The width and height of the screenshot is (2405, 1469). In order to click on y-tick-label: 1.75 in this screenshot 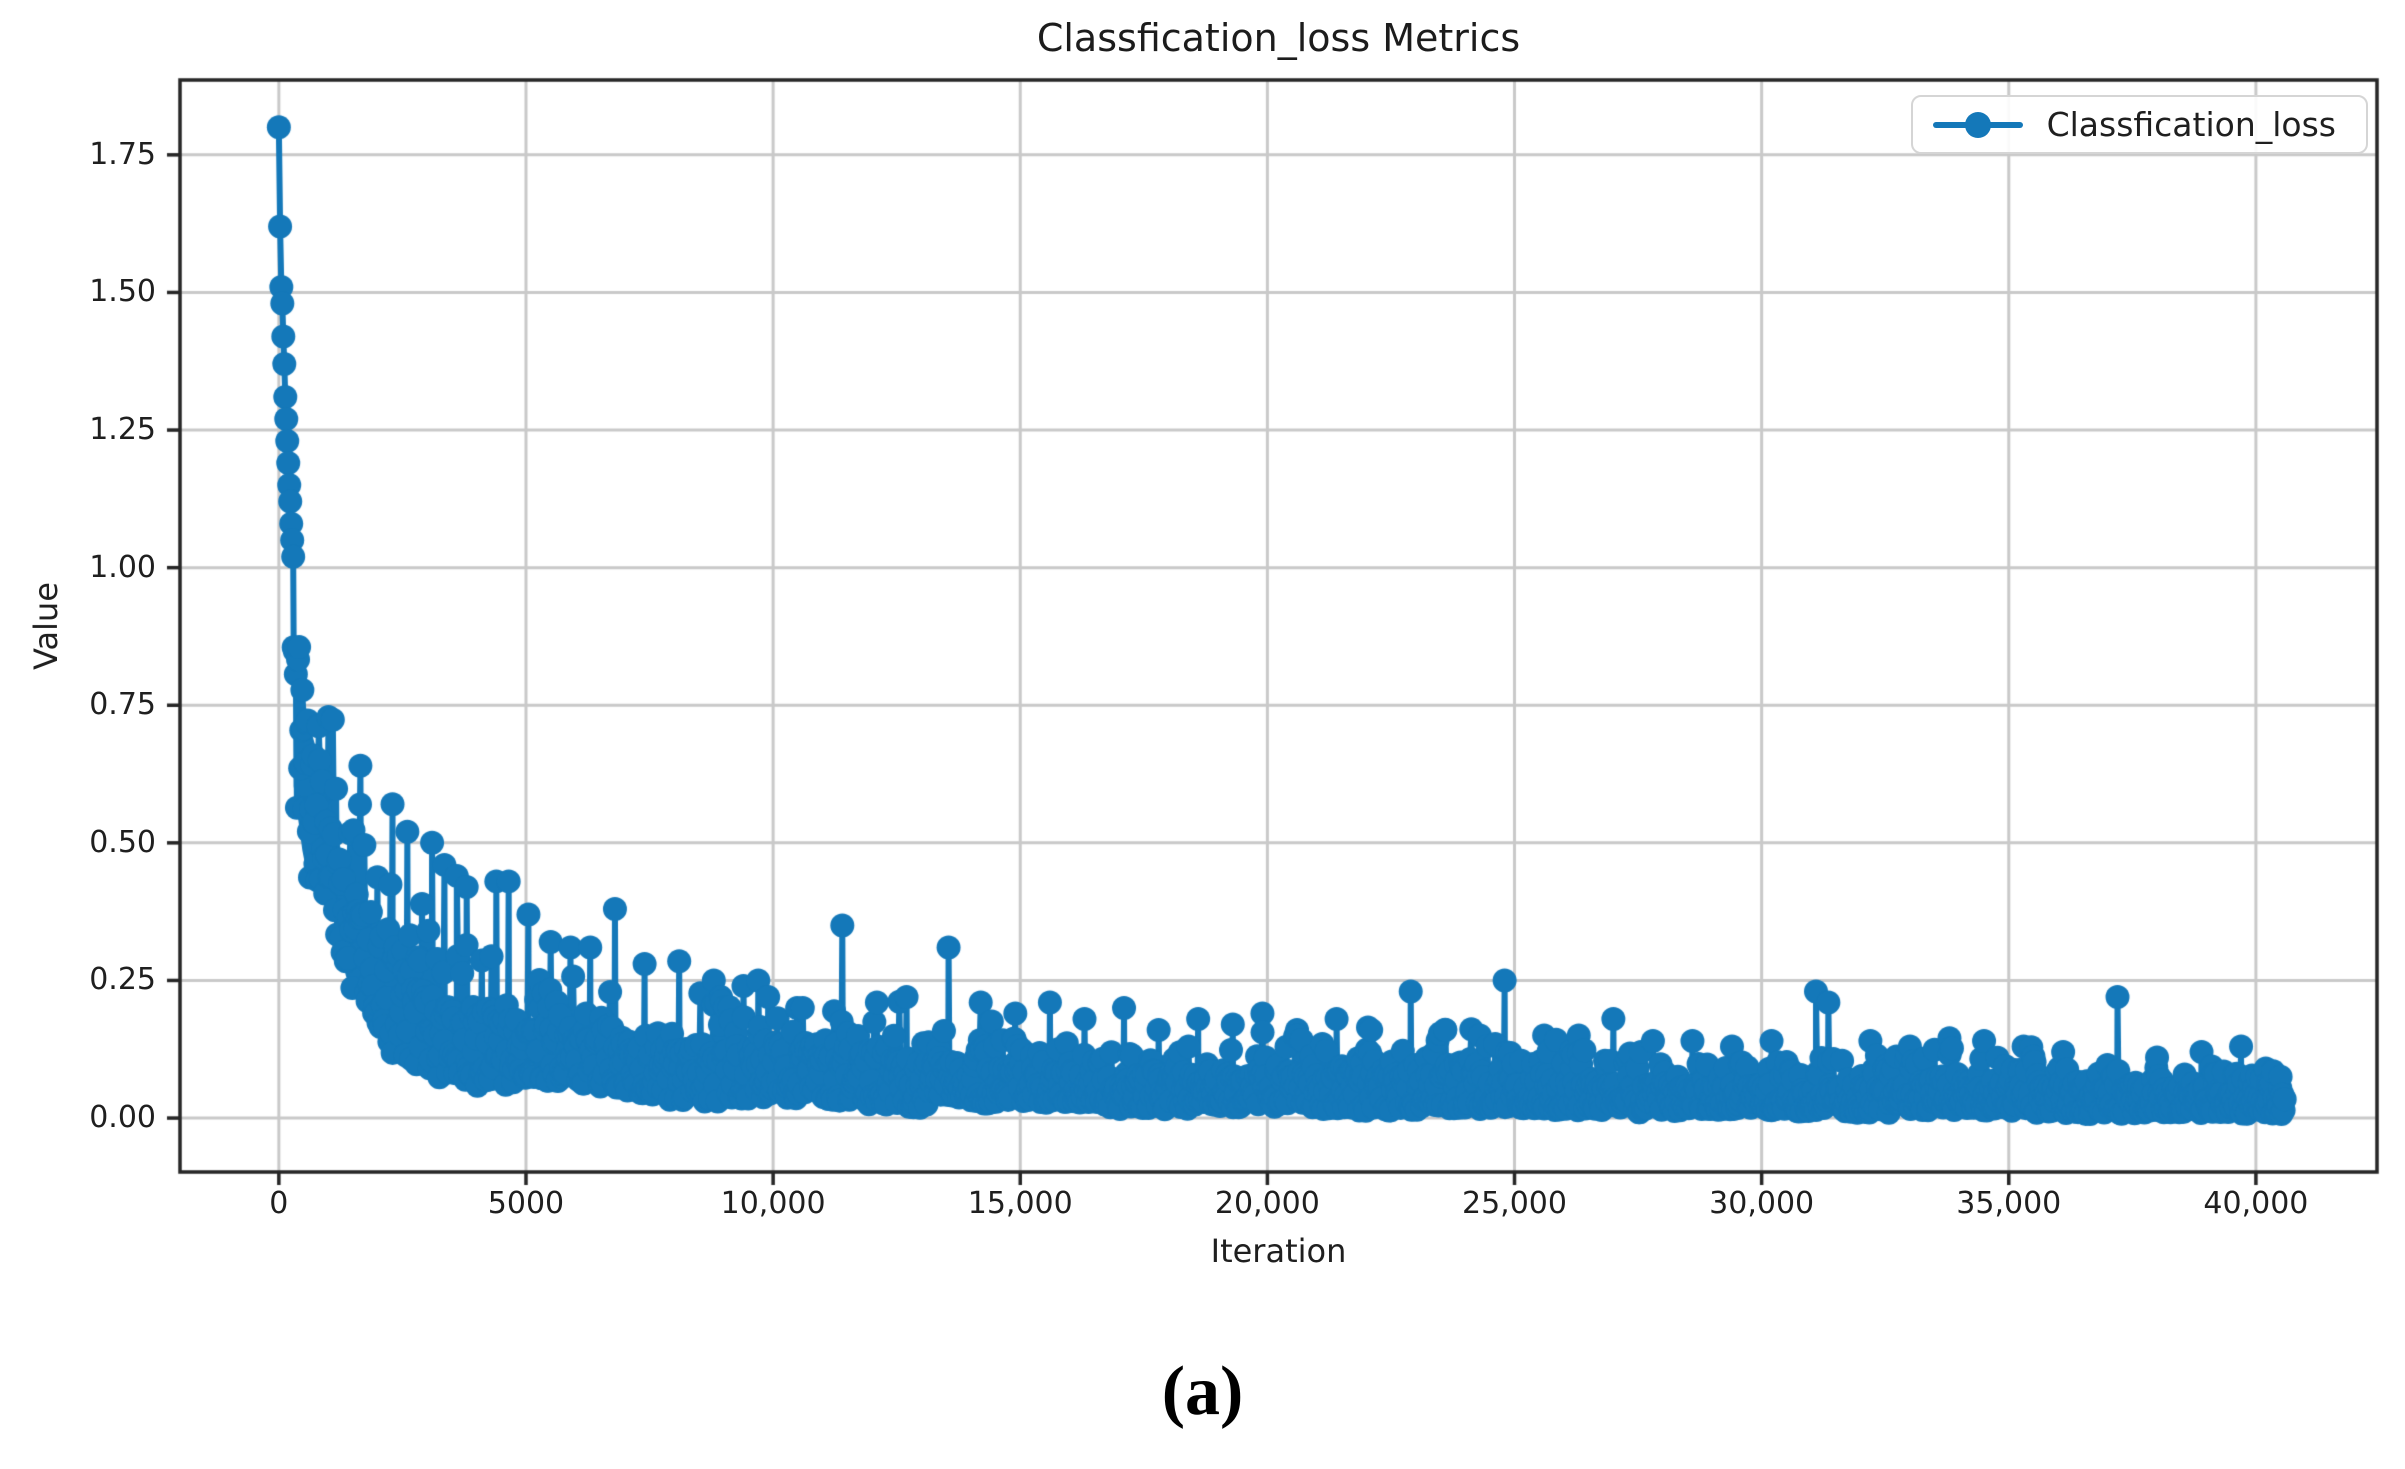, I will do `click(122, 154)`.